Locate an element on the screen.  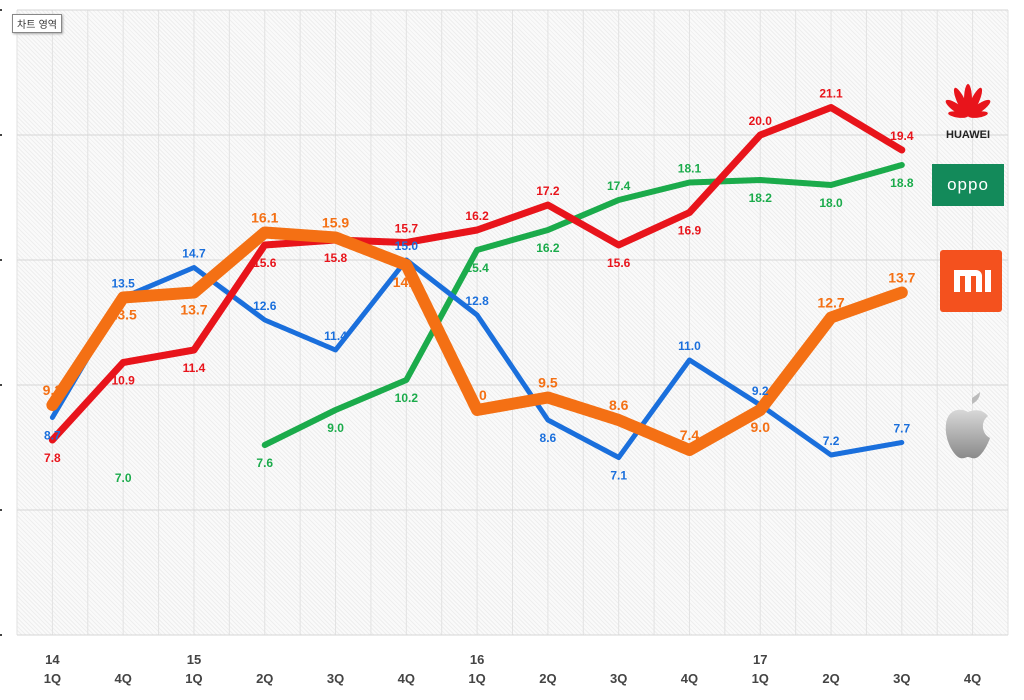
data-label: 12.8 is located at coordinates (477, 301).